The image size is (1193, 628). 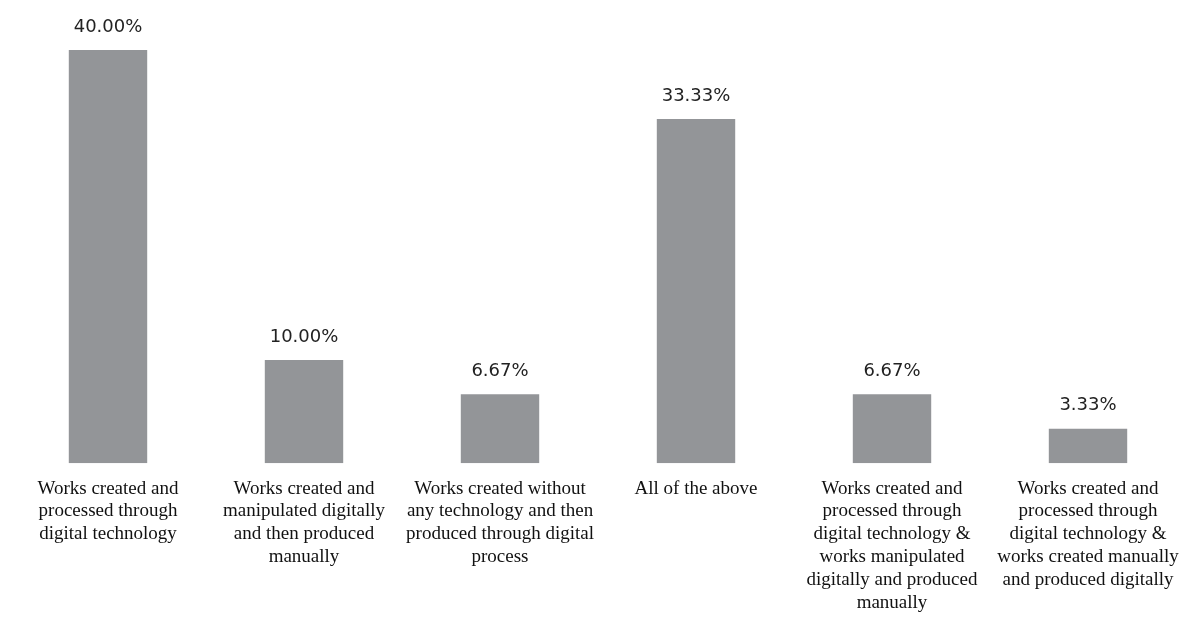 I want to click on x-tick-label: All of the above, so click(x=696, y=487).